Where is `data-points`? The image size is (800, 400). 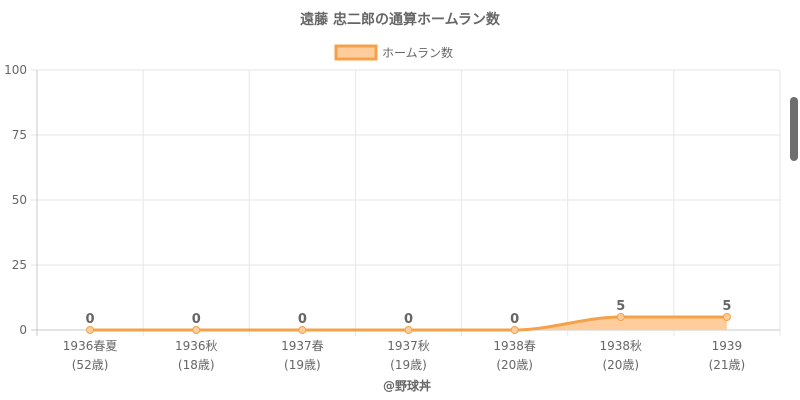
data-points is located at coordinates (408, 323).